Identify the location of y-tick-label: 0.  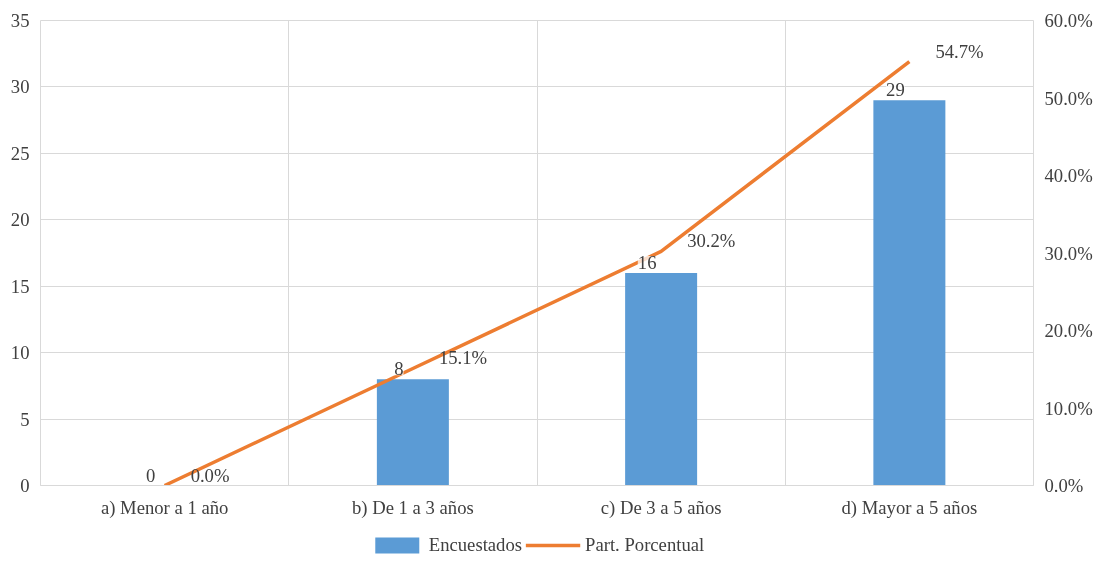
(25, 485).